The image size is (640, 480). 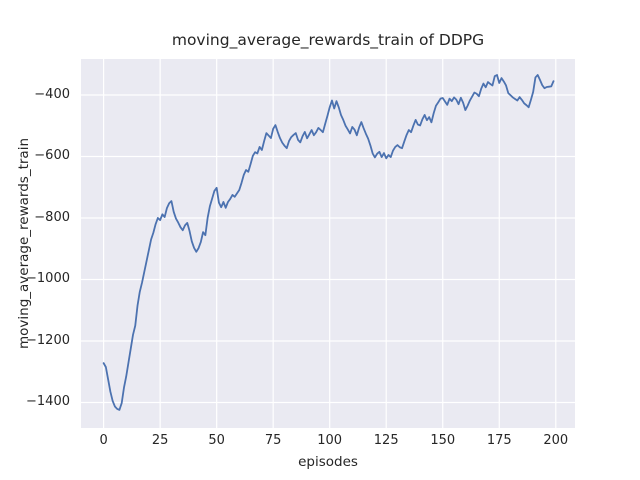 I want to click on x-tick-label: 175, so click(x=499, y=440).